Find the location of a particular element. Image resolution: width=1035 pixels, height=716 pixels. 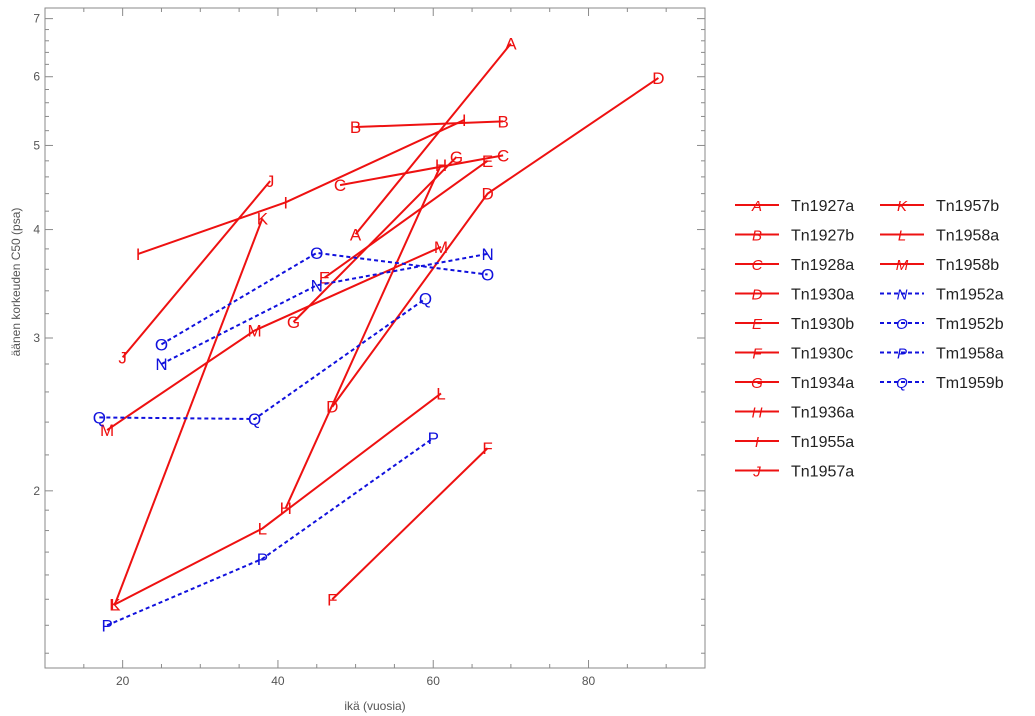

legend-label: Tn1927a is located at coordinates (822, 206).